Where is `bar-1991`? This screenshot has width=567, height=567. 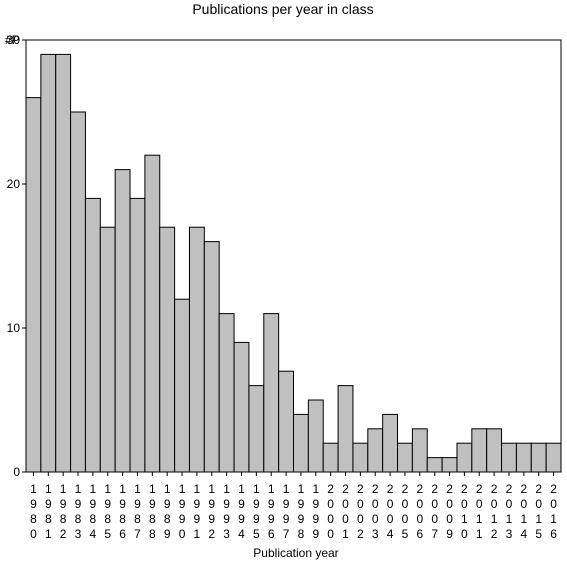 bar-1991 is located at coordinates (196, 349).